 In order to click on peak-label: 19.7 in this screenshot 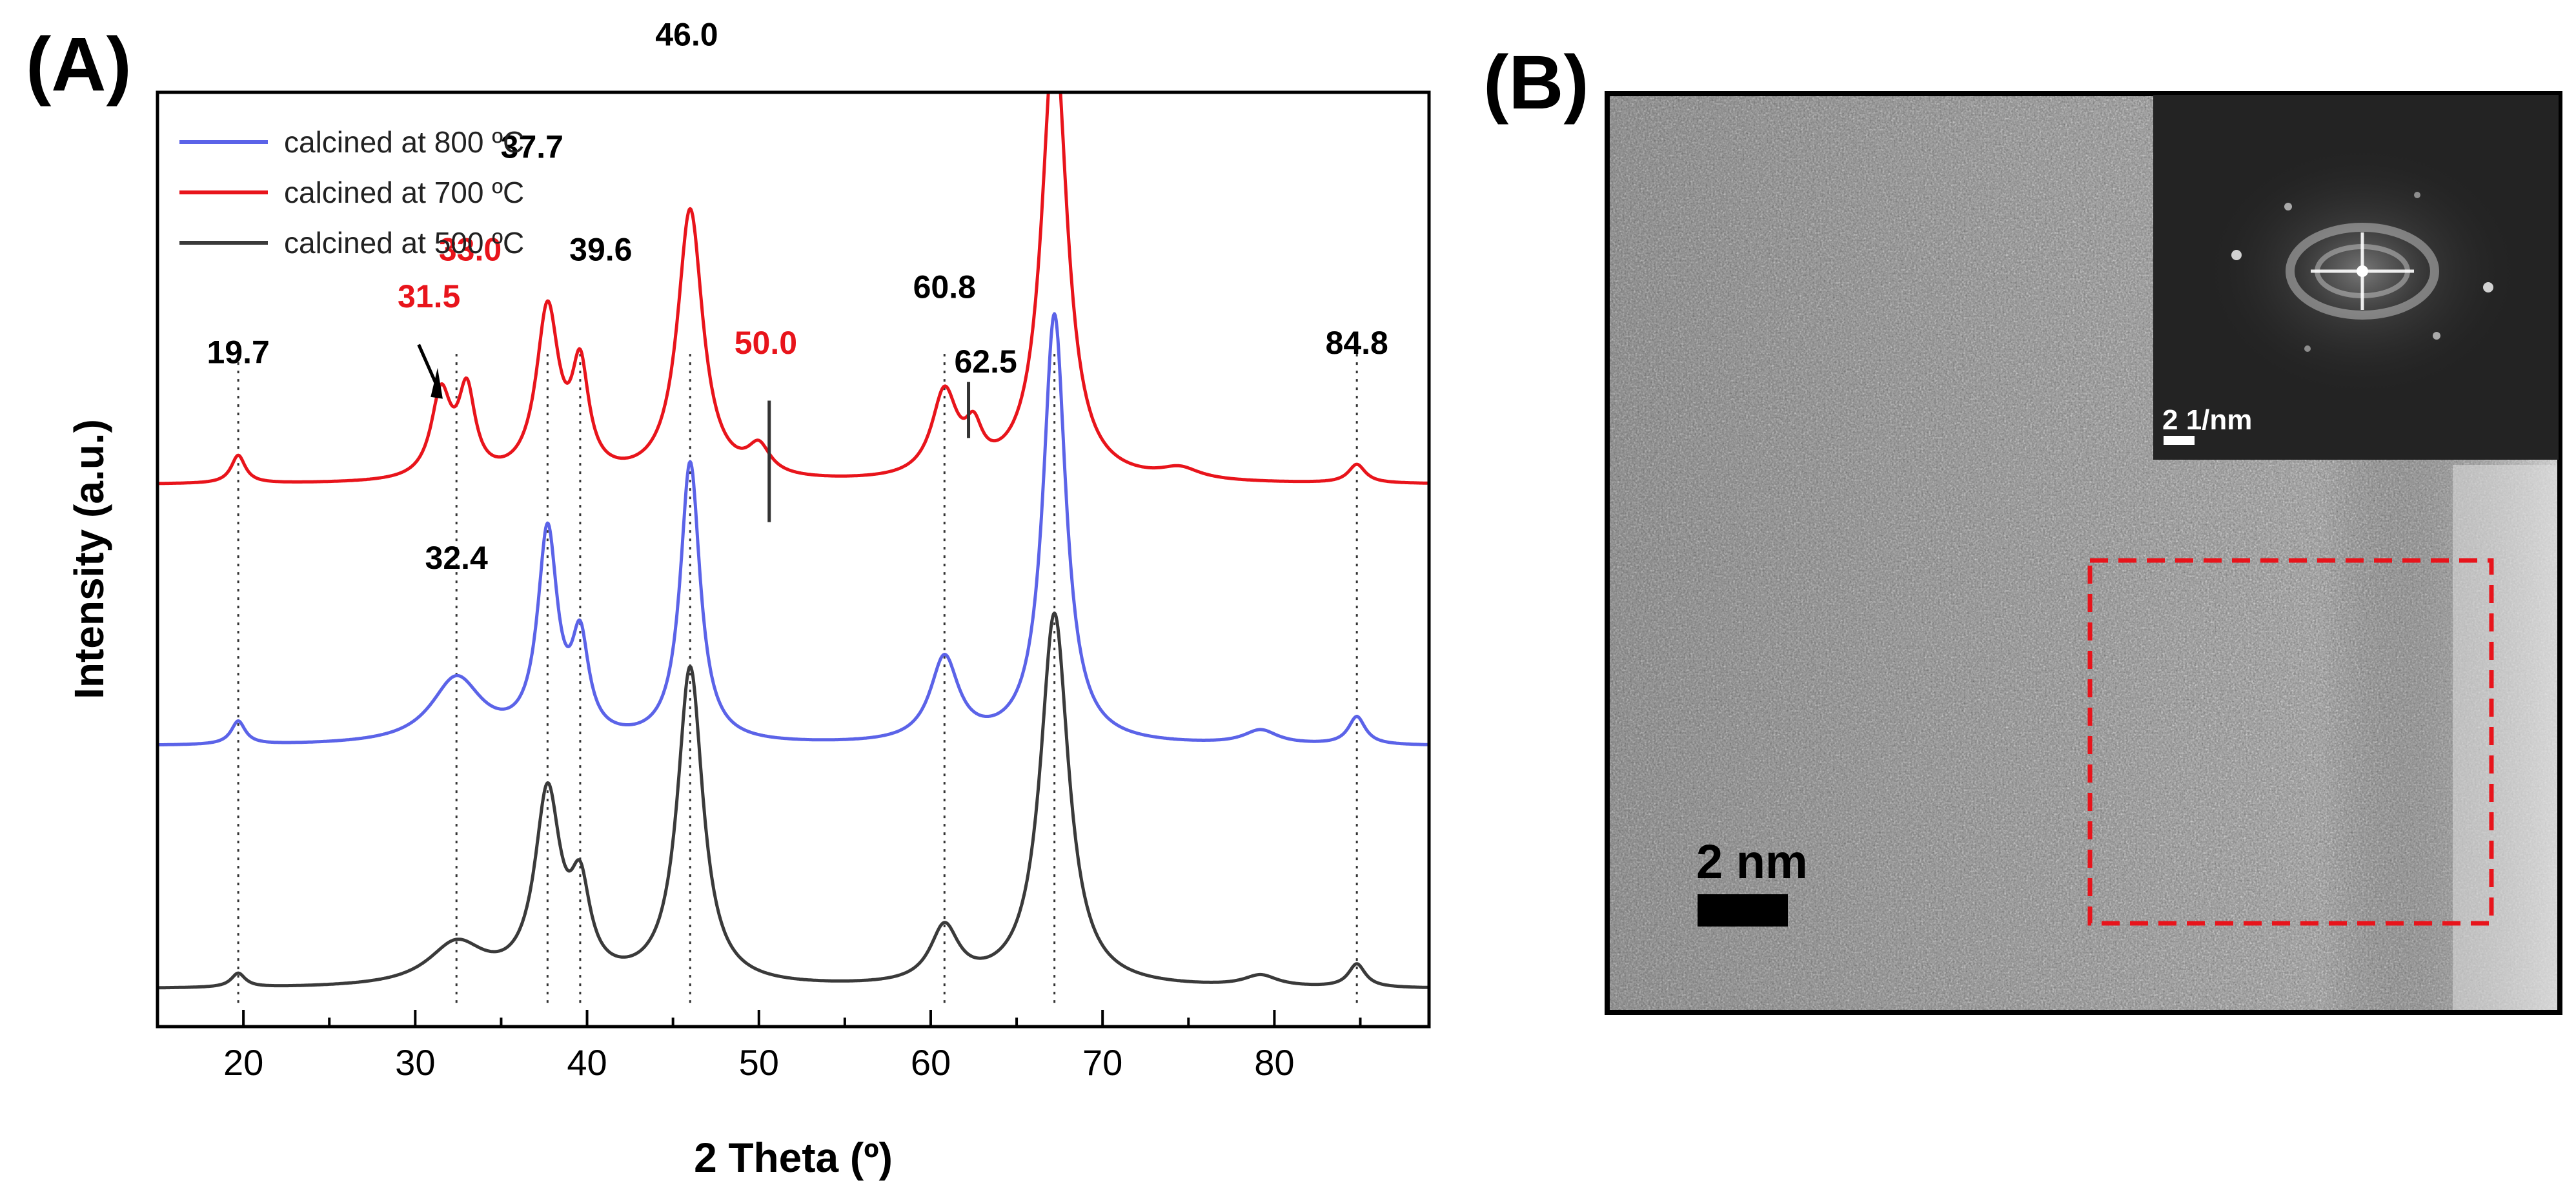, I will do `click(238, 353)`.